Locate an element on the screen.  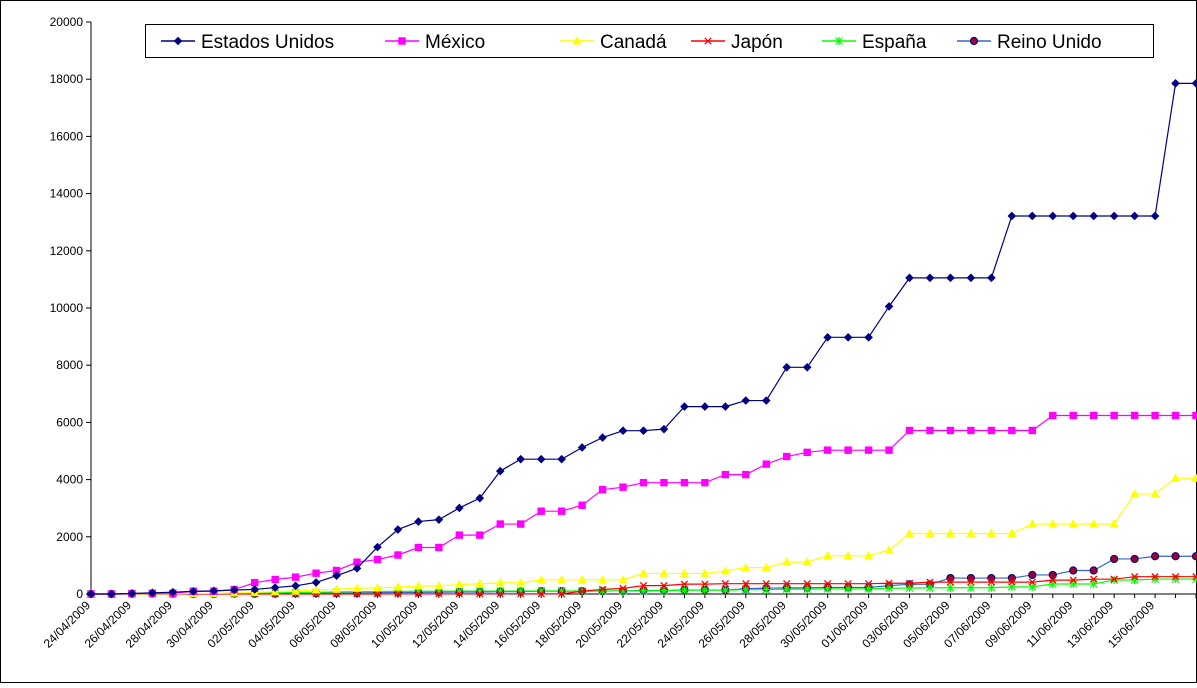
y-tick-label: 2000 is located at coordinates (69, 537).